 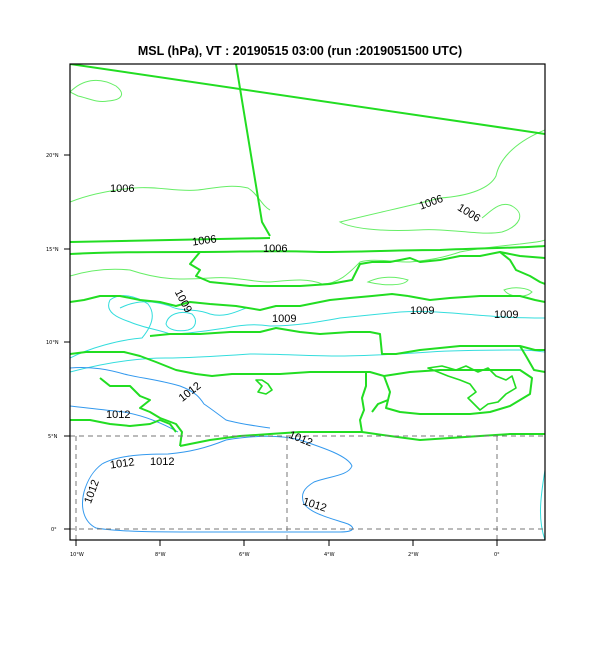 What do you see at coordinates (218, 484) in the screenshot?
I see `isobar-1012-south-loop` at bounding box center [218, 484].